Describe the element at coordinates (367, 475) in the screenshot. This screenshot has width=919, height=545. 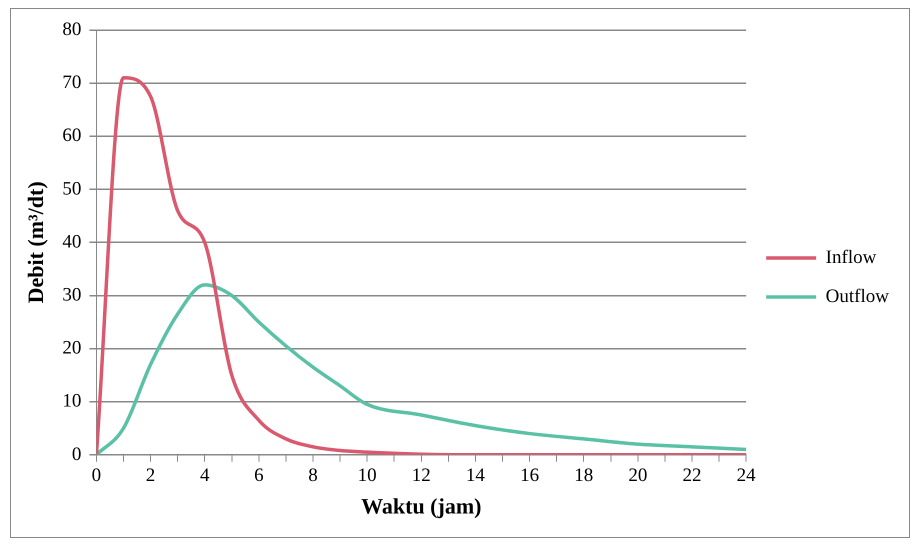
I see `x-tick-label: 10` at that location.